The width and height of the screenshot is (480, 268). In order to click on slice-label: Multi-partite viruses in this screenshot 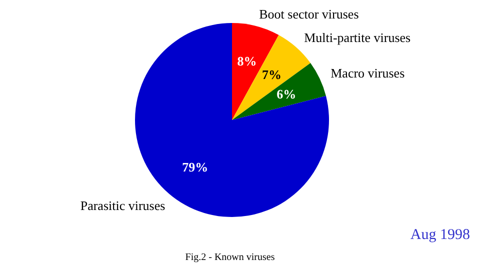, I will do `click(357, 38)`.